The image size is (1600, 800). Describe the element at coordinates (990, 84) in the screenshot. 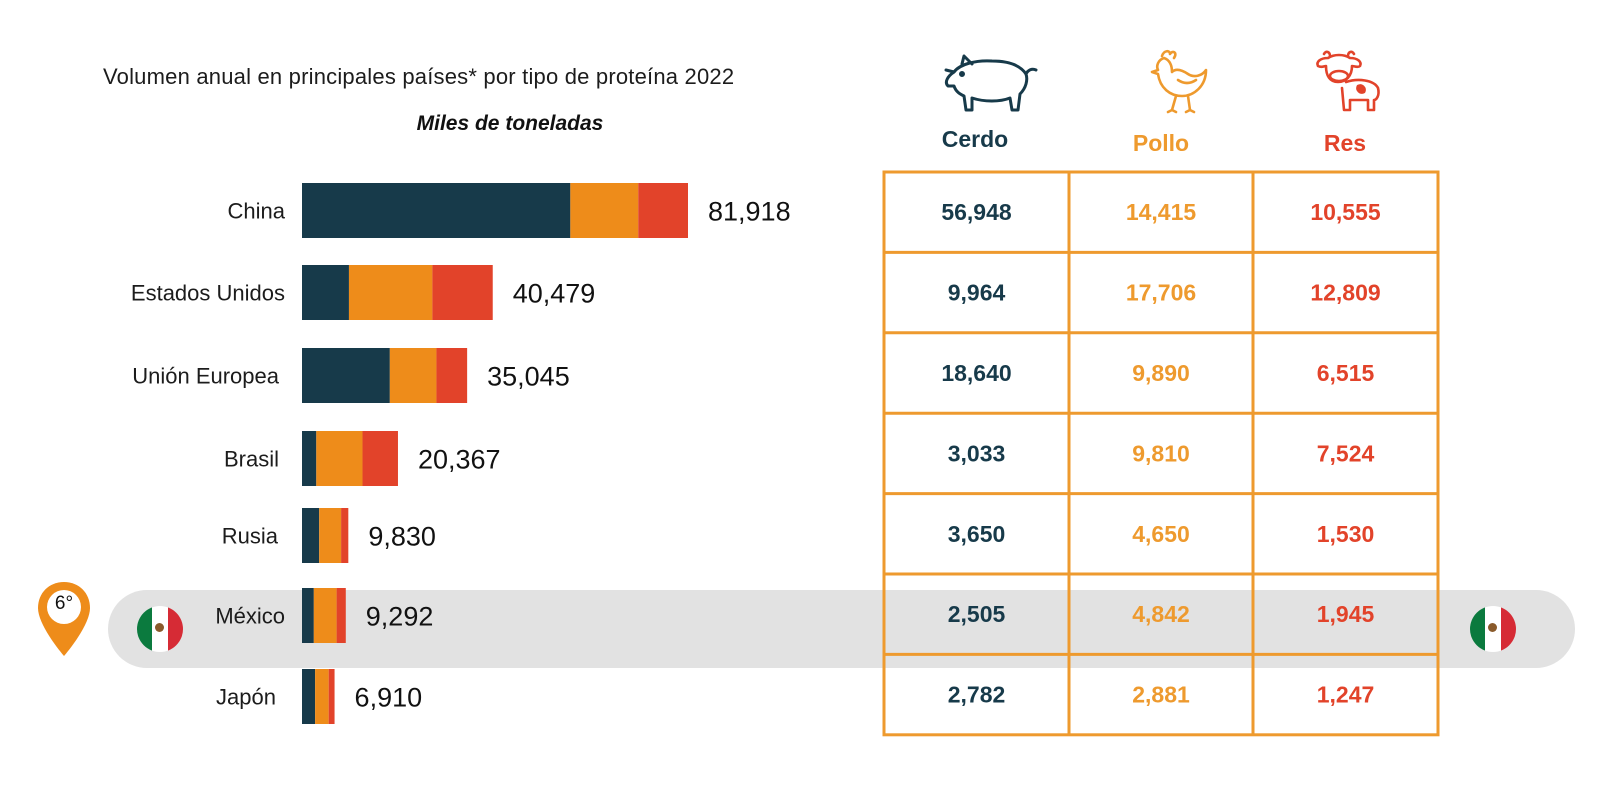

I see `pig-icon` at that location.